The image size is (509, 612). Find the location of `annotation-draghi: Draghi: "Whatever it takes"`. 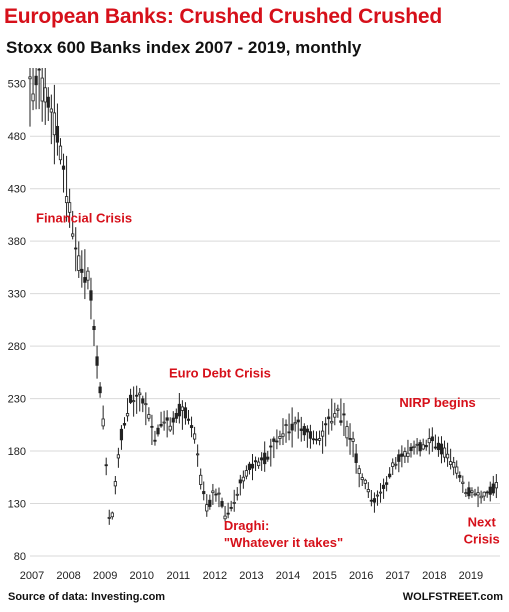

annotation-draghi: Draghi: "Whatever it takes" is located at coordinates (283, 534).